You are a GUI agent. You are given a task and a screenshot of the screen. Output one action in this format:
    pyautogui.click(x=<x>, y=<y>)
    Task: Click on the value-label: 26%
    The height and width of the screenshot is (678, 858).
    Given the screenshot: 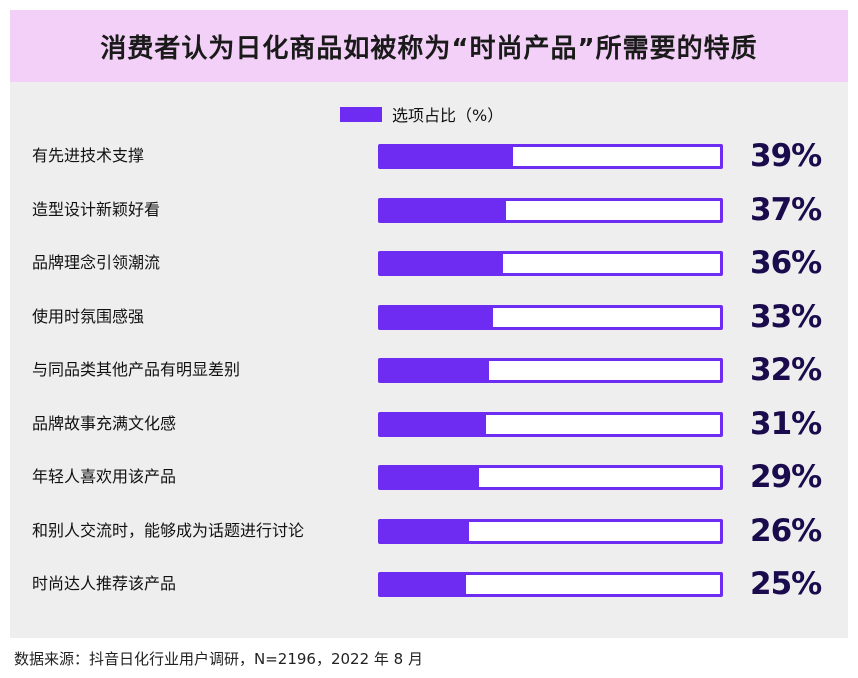 What is the action you would take?
    pyautogui.click(x=786, y=530)
    